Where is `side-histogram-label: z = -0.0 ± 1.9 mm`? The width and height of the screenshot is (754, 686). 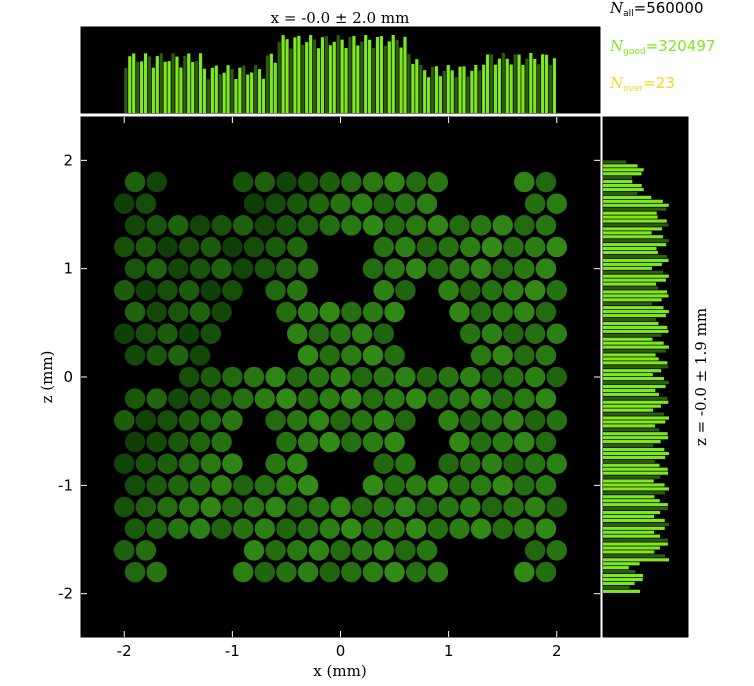 side-histogram-label: z = -0.0 ± 1.9 mm is located at coordinates (701, 377).